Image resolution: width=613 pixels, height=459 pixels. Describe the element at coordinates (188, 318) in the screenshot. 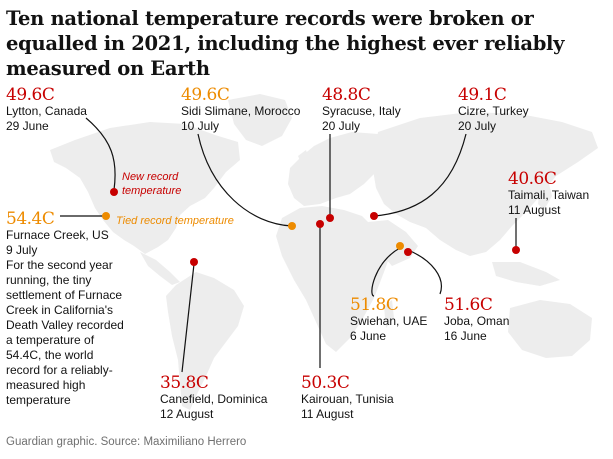

I see `leader-canefield` at that location.